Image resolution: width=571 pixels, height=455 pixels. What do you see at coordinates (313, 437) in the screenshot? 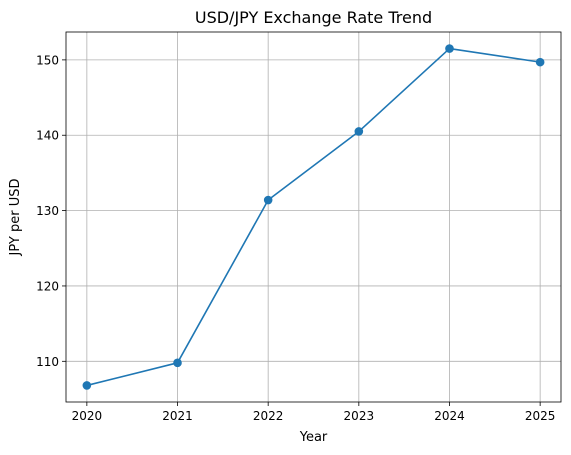
I see `x-axis-label: Year` at bounding box center [313, 437].